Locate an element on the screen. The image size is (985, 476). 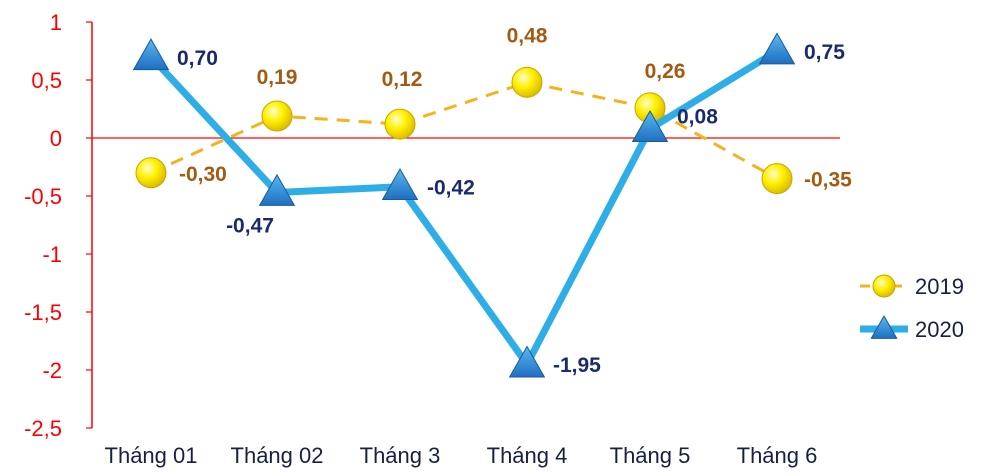
legend-label-2020: 2020 is located at coordinates (939, 329).